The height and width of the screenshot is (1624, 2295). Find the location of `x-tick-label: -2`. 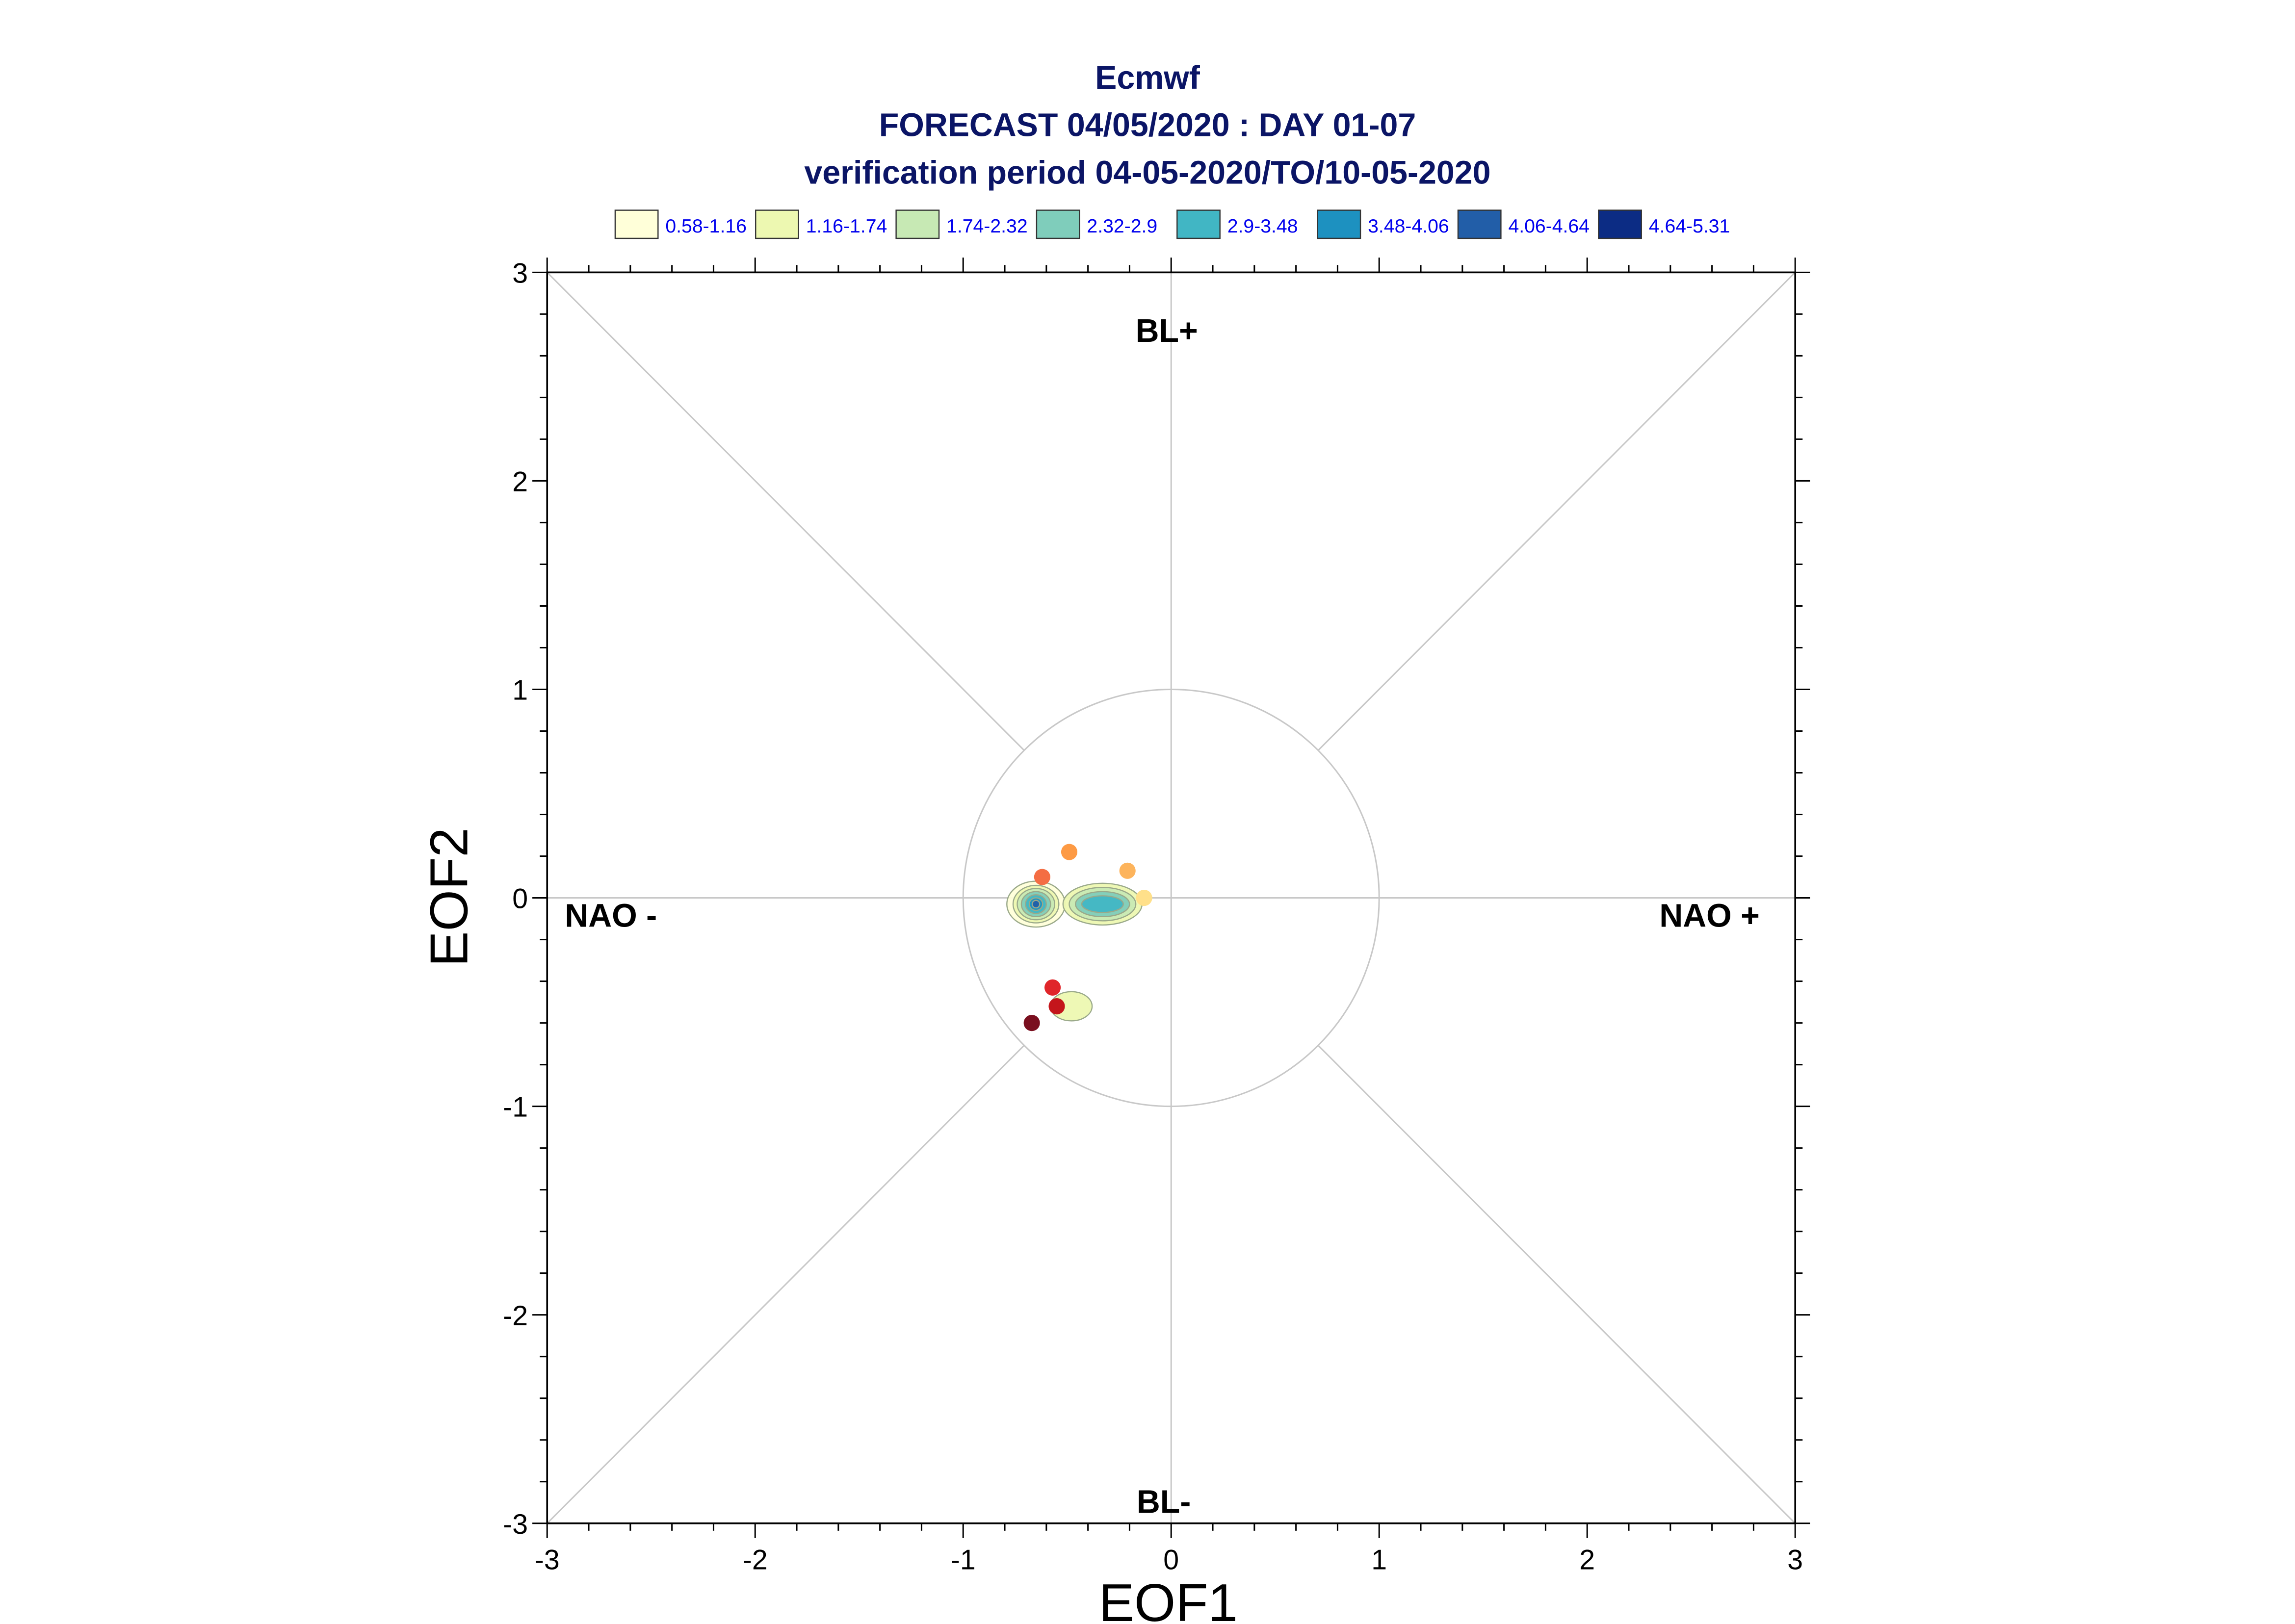

x-tick-label: -2 is located at coordinates (756, 1559).